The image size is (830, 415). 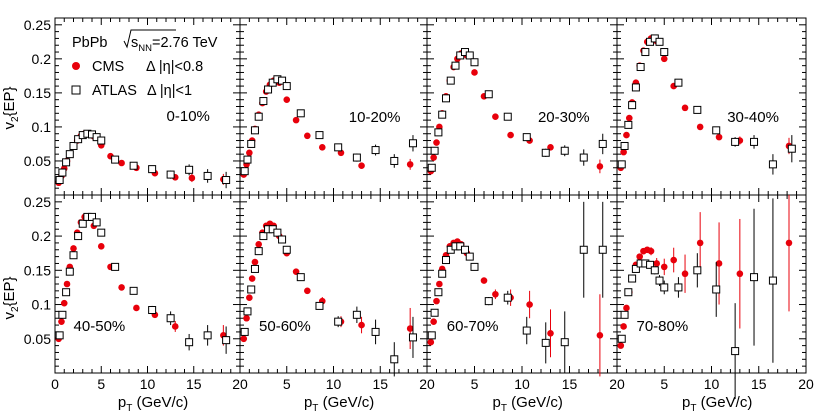 I want to click on y-axis-title-sub-2: 2, so click(x=15, y=309).